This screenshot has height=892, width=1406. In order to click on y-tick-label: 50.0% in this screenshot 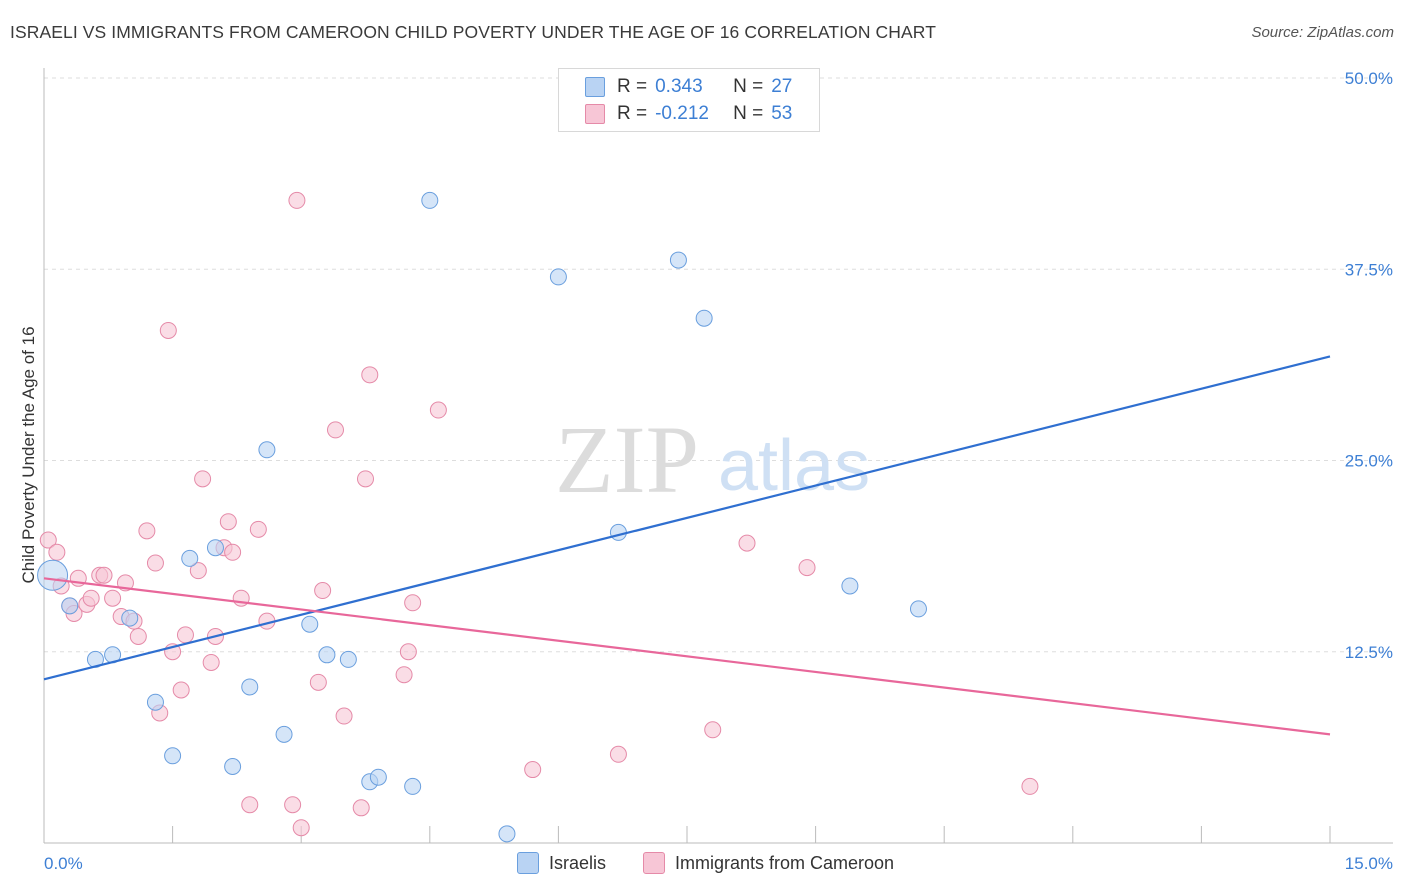, I will do `click(1369, 78)`.